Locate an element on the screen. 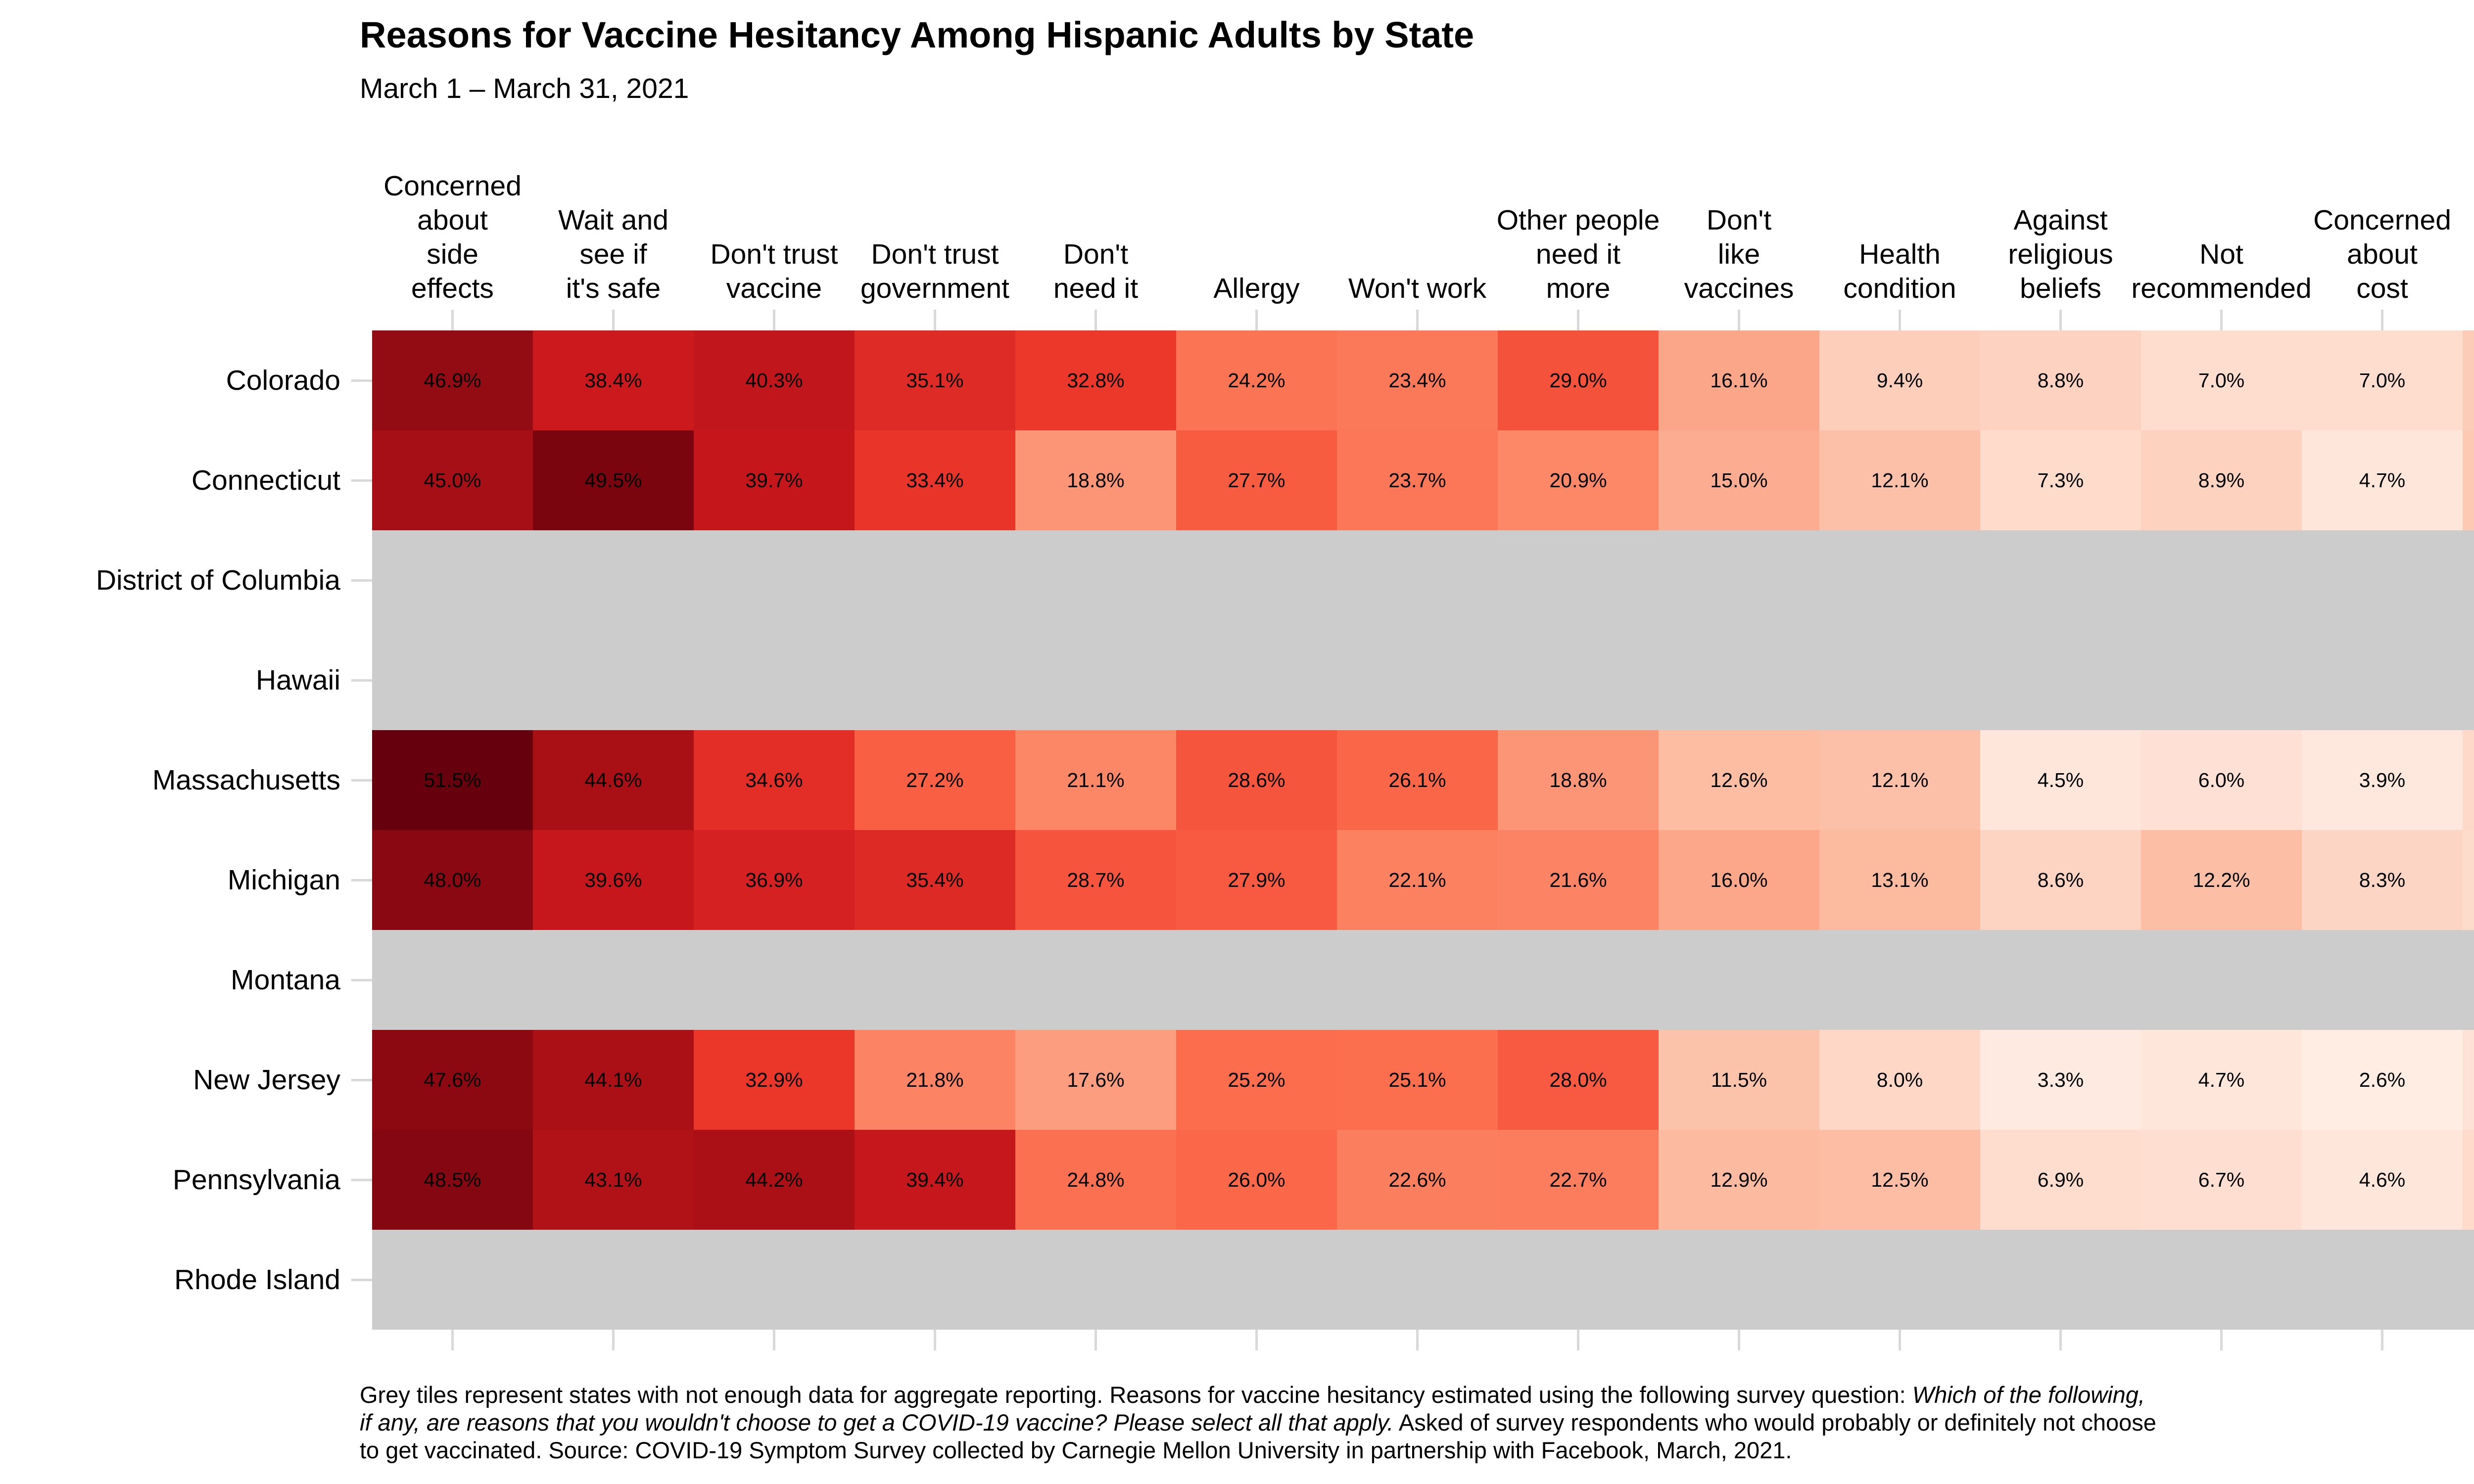  heatmap-cell: 27.7% is located at coordinates (1256, 480).